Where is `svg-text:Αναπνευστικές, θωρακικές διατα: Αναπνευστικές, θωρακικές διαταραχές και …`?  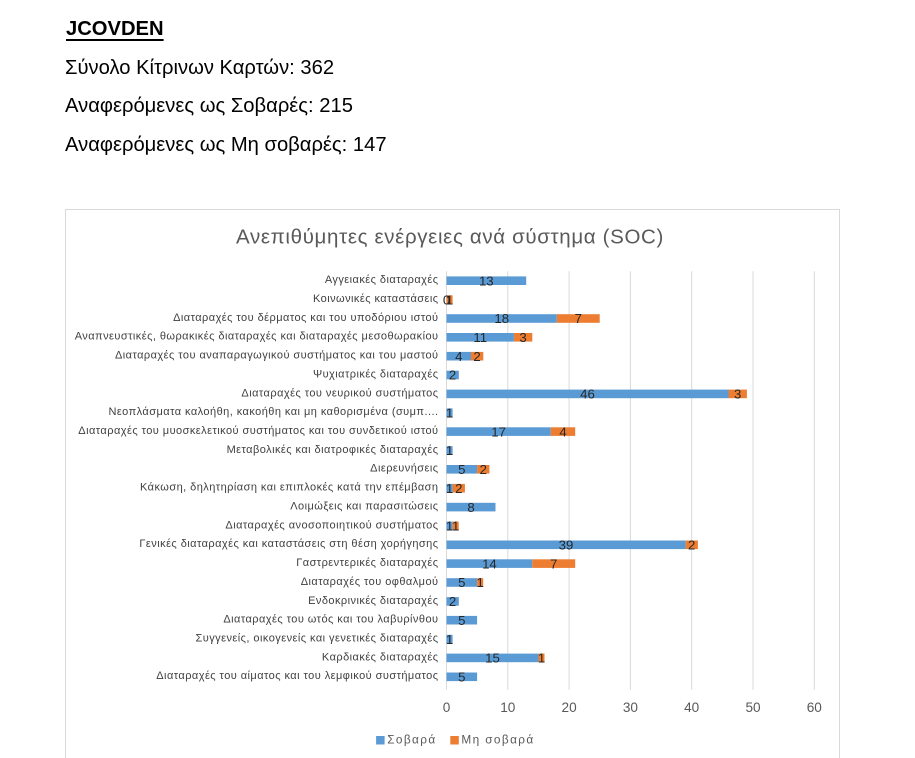 svg-text:Αναπνευστικές, θωρακικές διατα: Αναπνευστικές, θωρακικές διαταραχές και … is located at coordinates (257, 337).